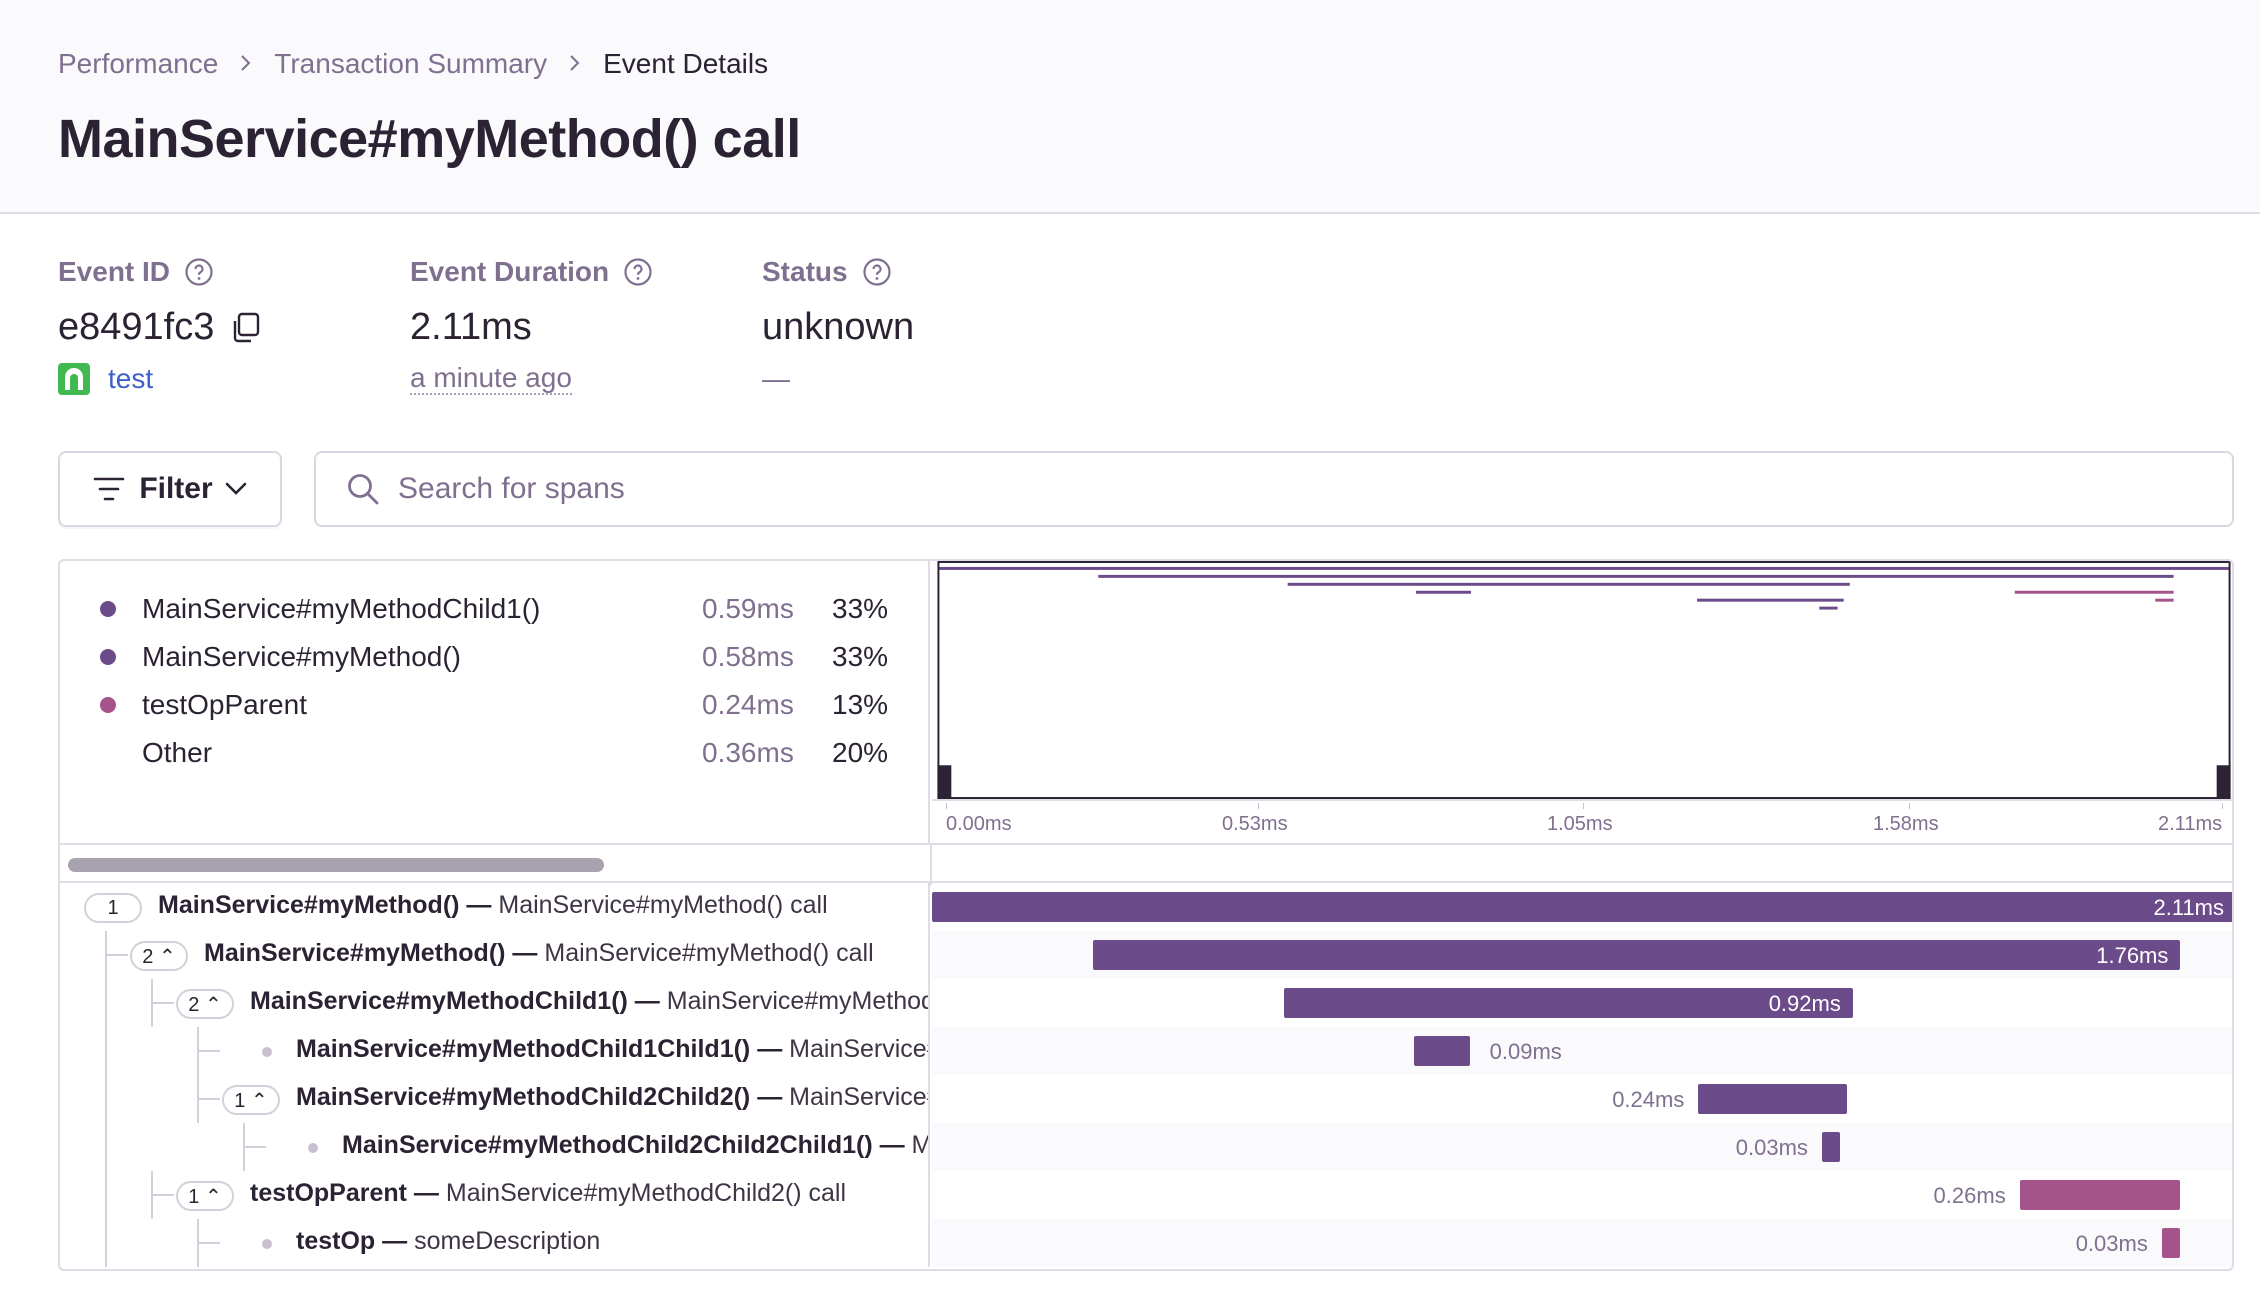 The height and width of the screenshot is (1292, 2260). What do you see at coordinates (1583, 681) in the screenshot?
I see `minimap-graph` at bounding box center [1583, 681].